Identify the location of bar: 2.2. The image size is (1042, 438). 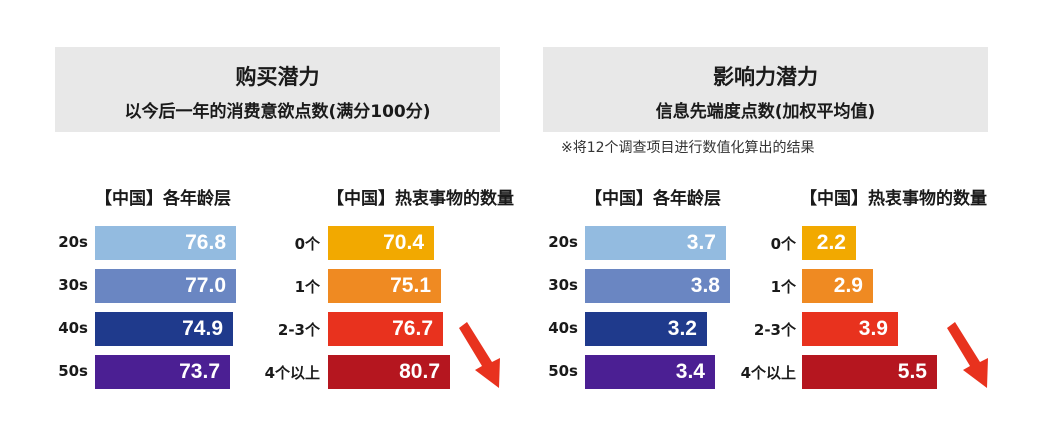
(829, 243).